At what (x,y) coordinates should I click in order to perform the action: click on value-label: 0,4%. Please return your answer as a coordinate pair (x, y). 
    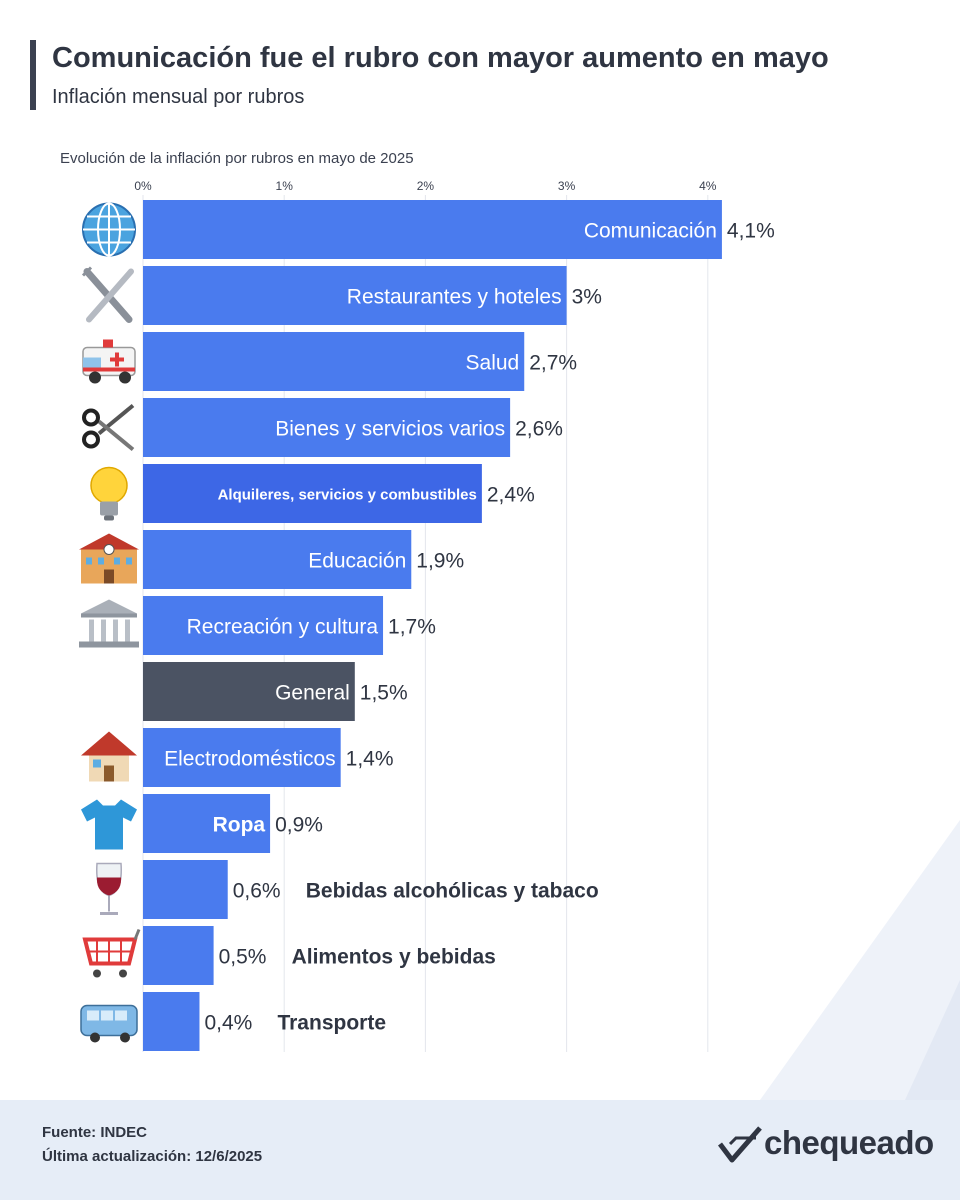
    Looking at the image, I should click on (228, 1023).